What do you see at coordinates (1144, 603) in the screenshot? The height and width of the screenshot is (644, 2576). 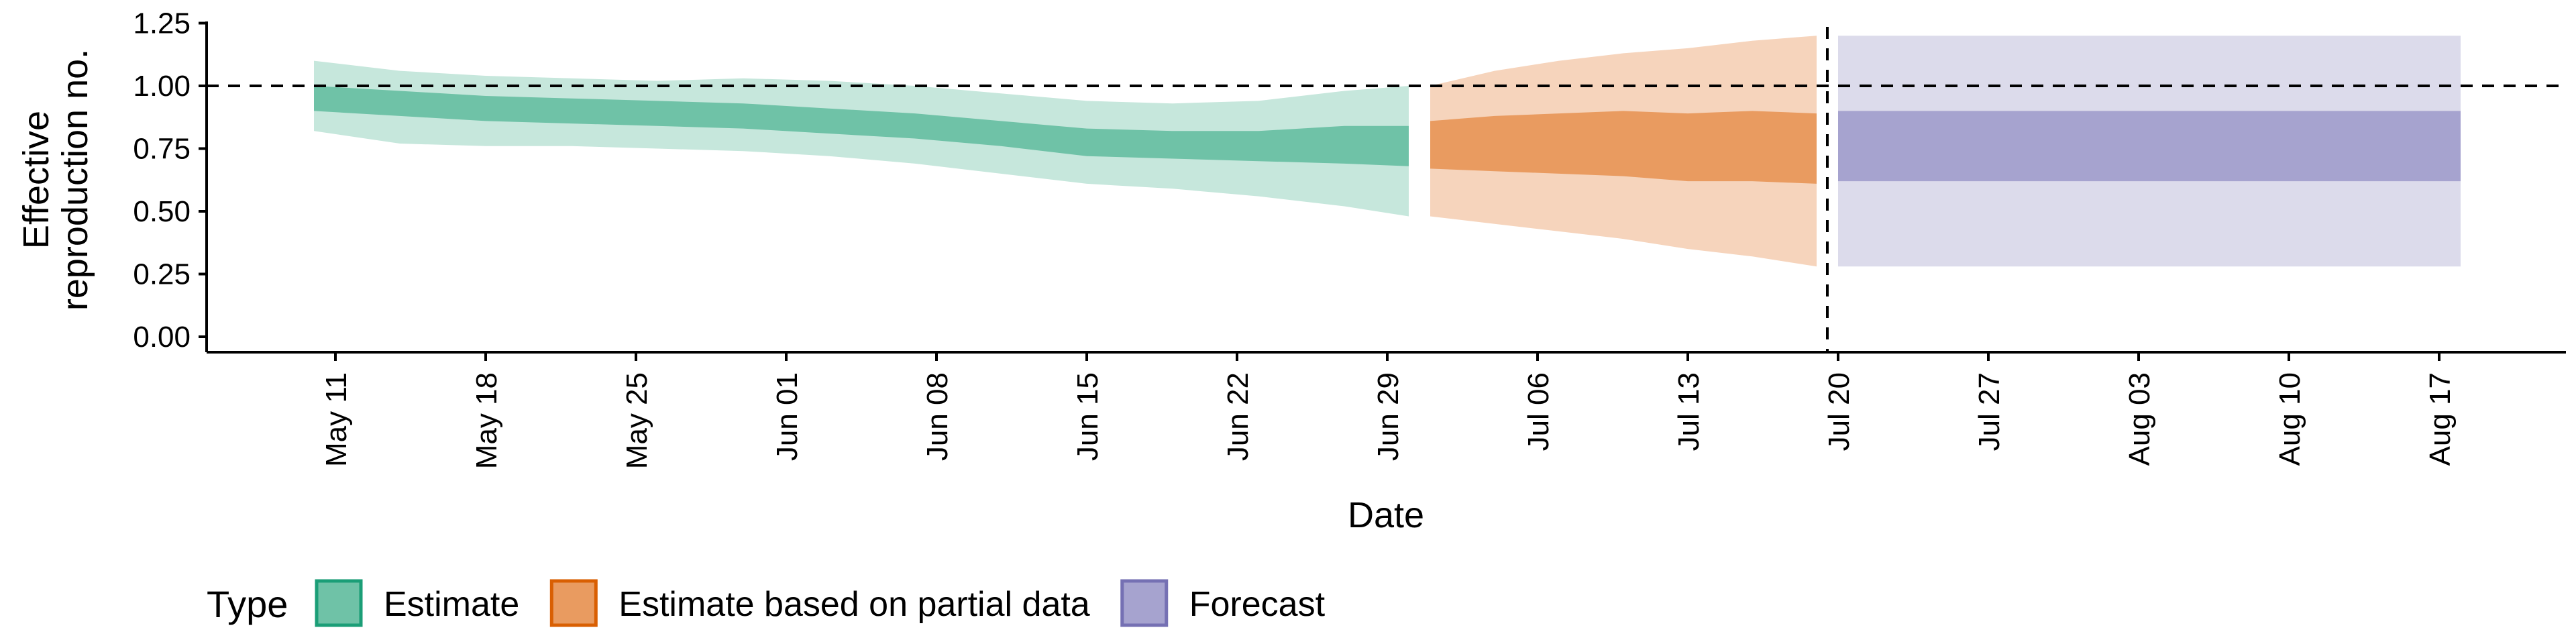 I see `legend-key-forecast` at bounding box center [1144, 603].